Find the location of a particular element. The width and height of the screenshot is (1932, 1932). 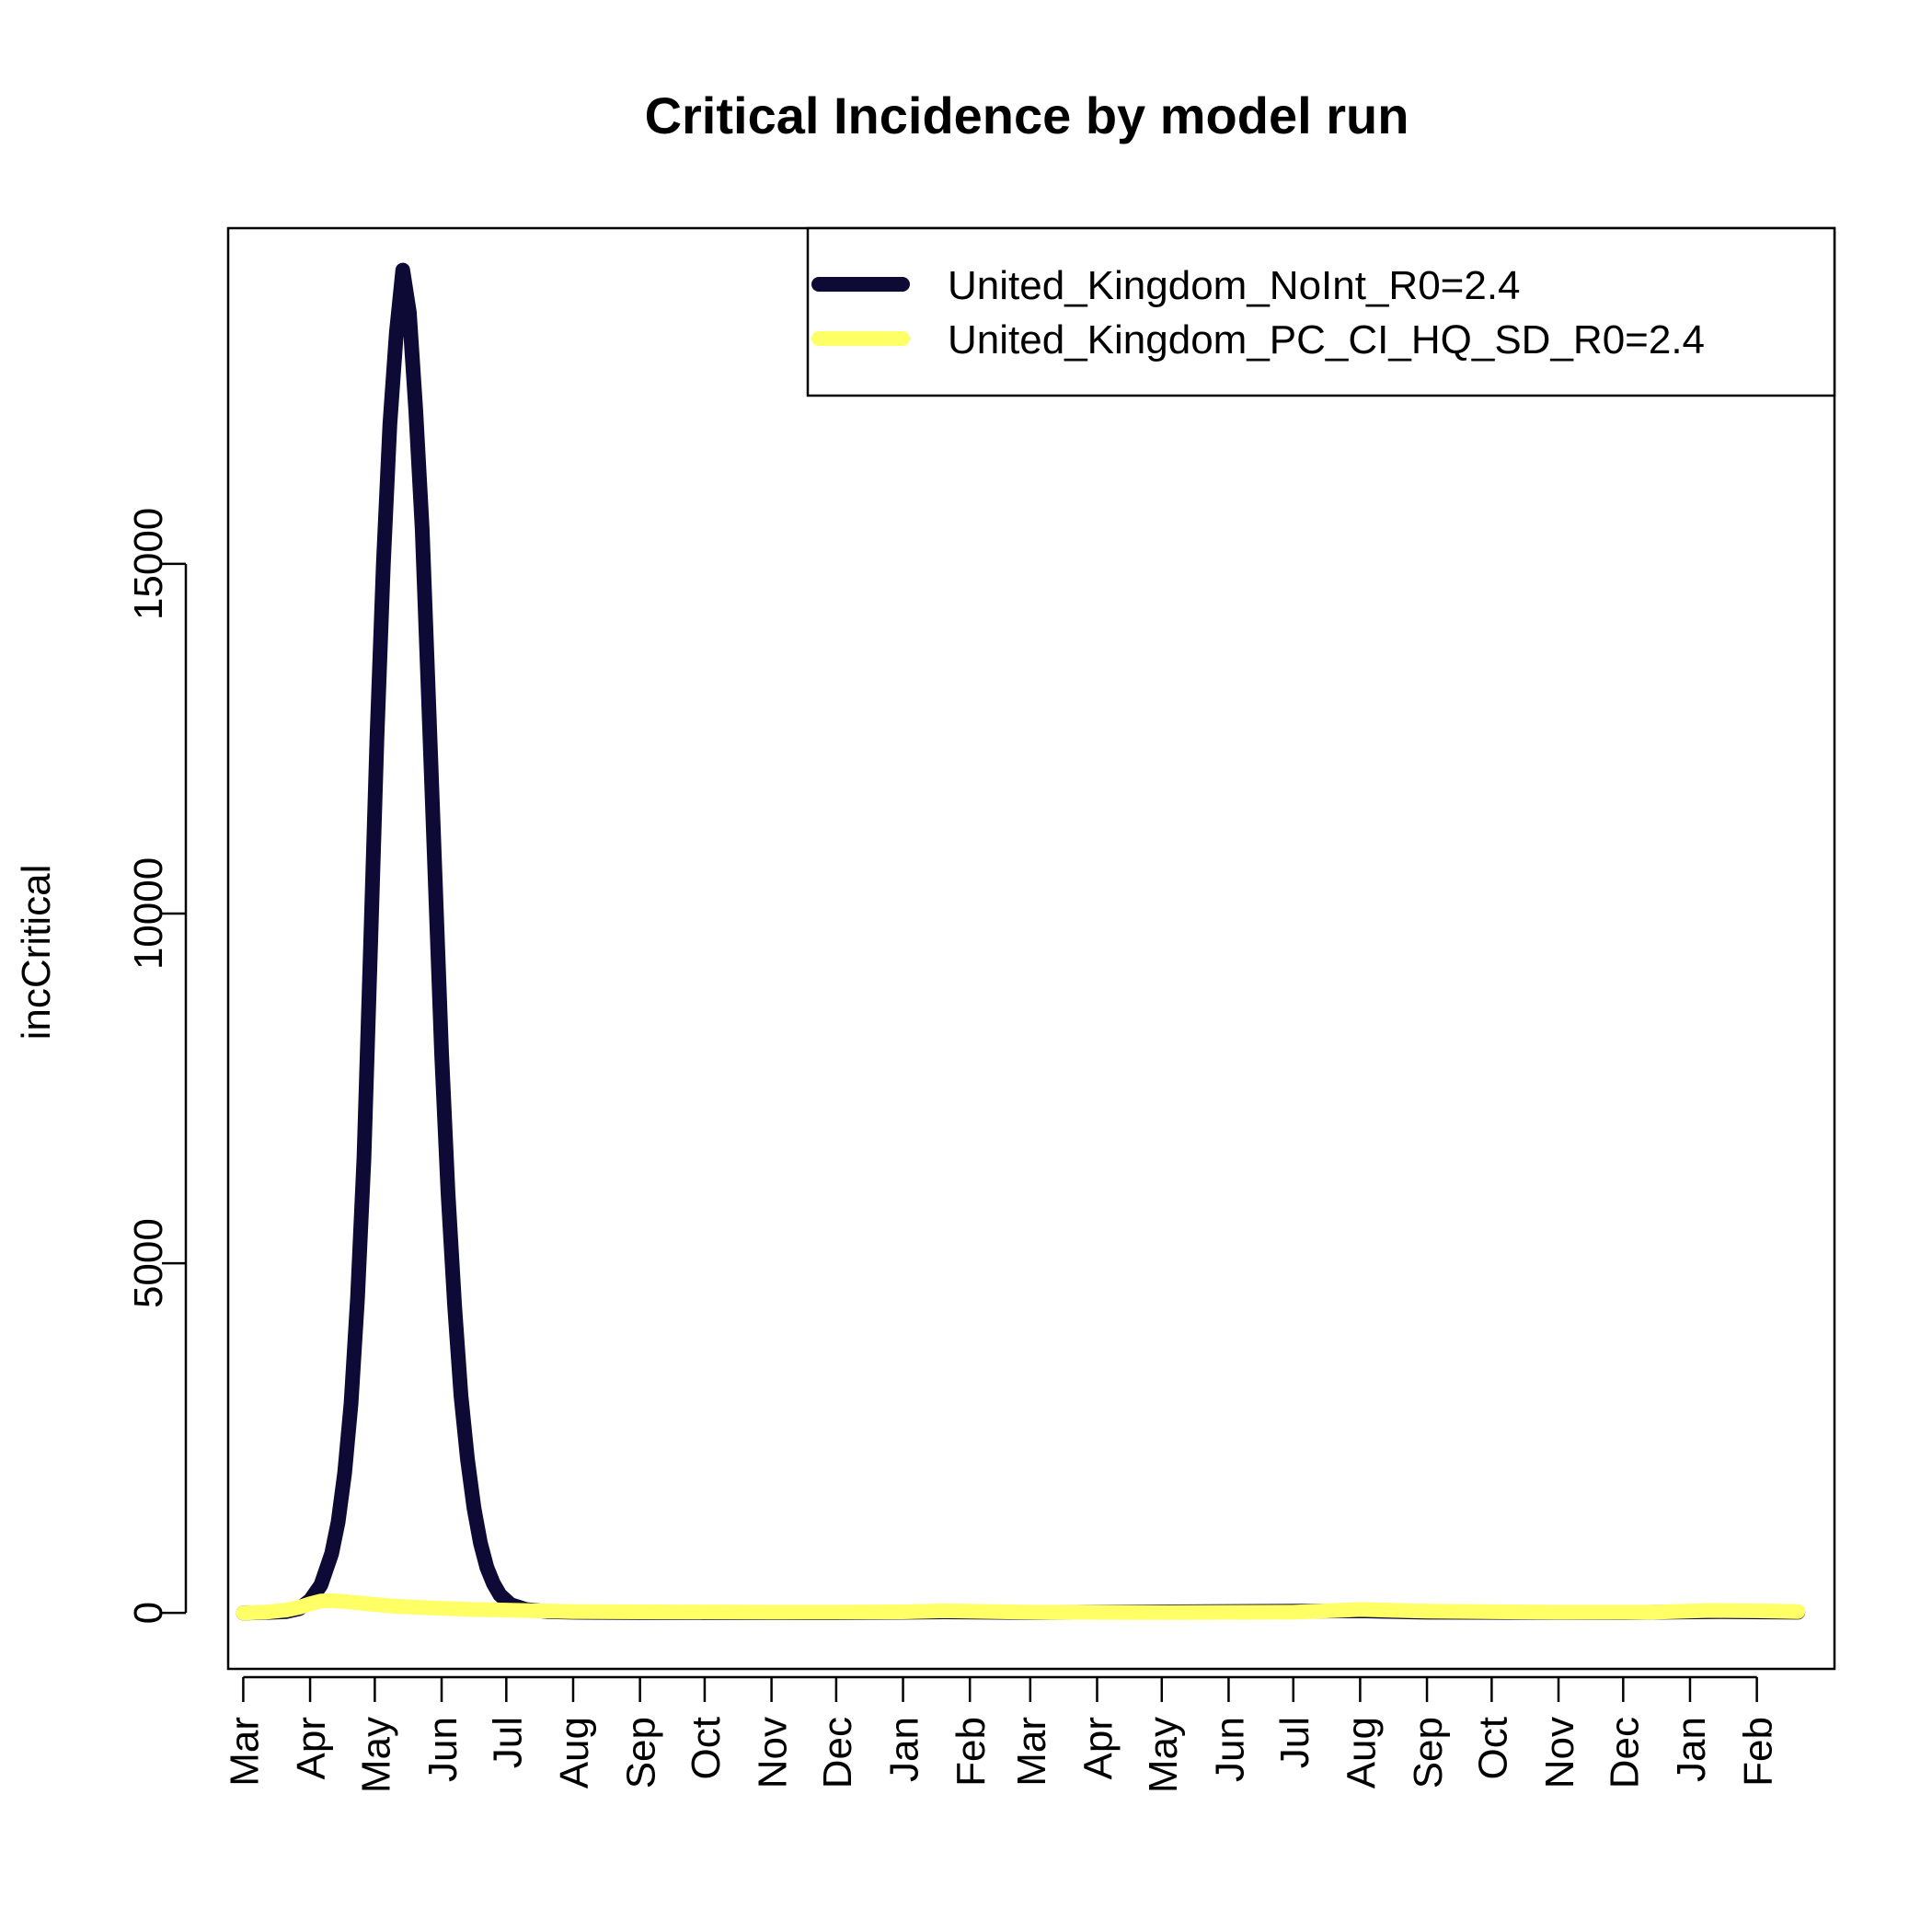

legend-box is located at coordinates (1321, 311).